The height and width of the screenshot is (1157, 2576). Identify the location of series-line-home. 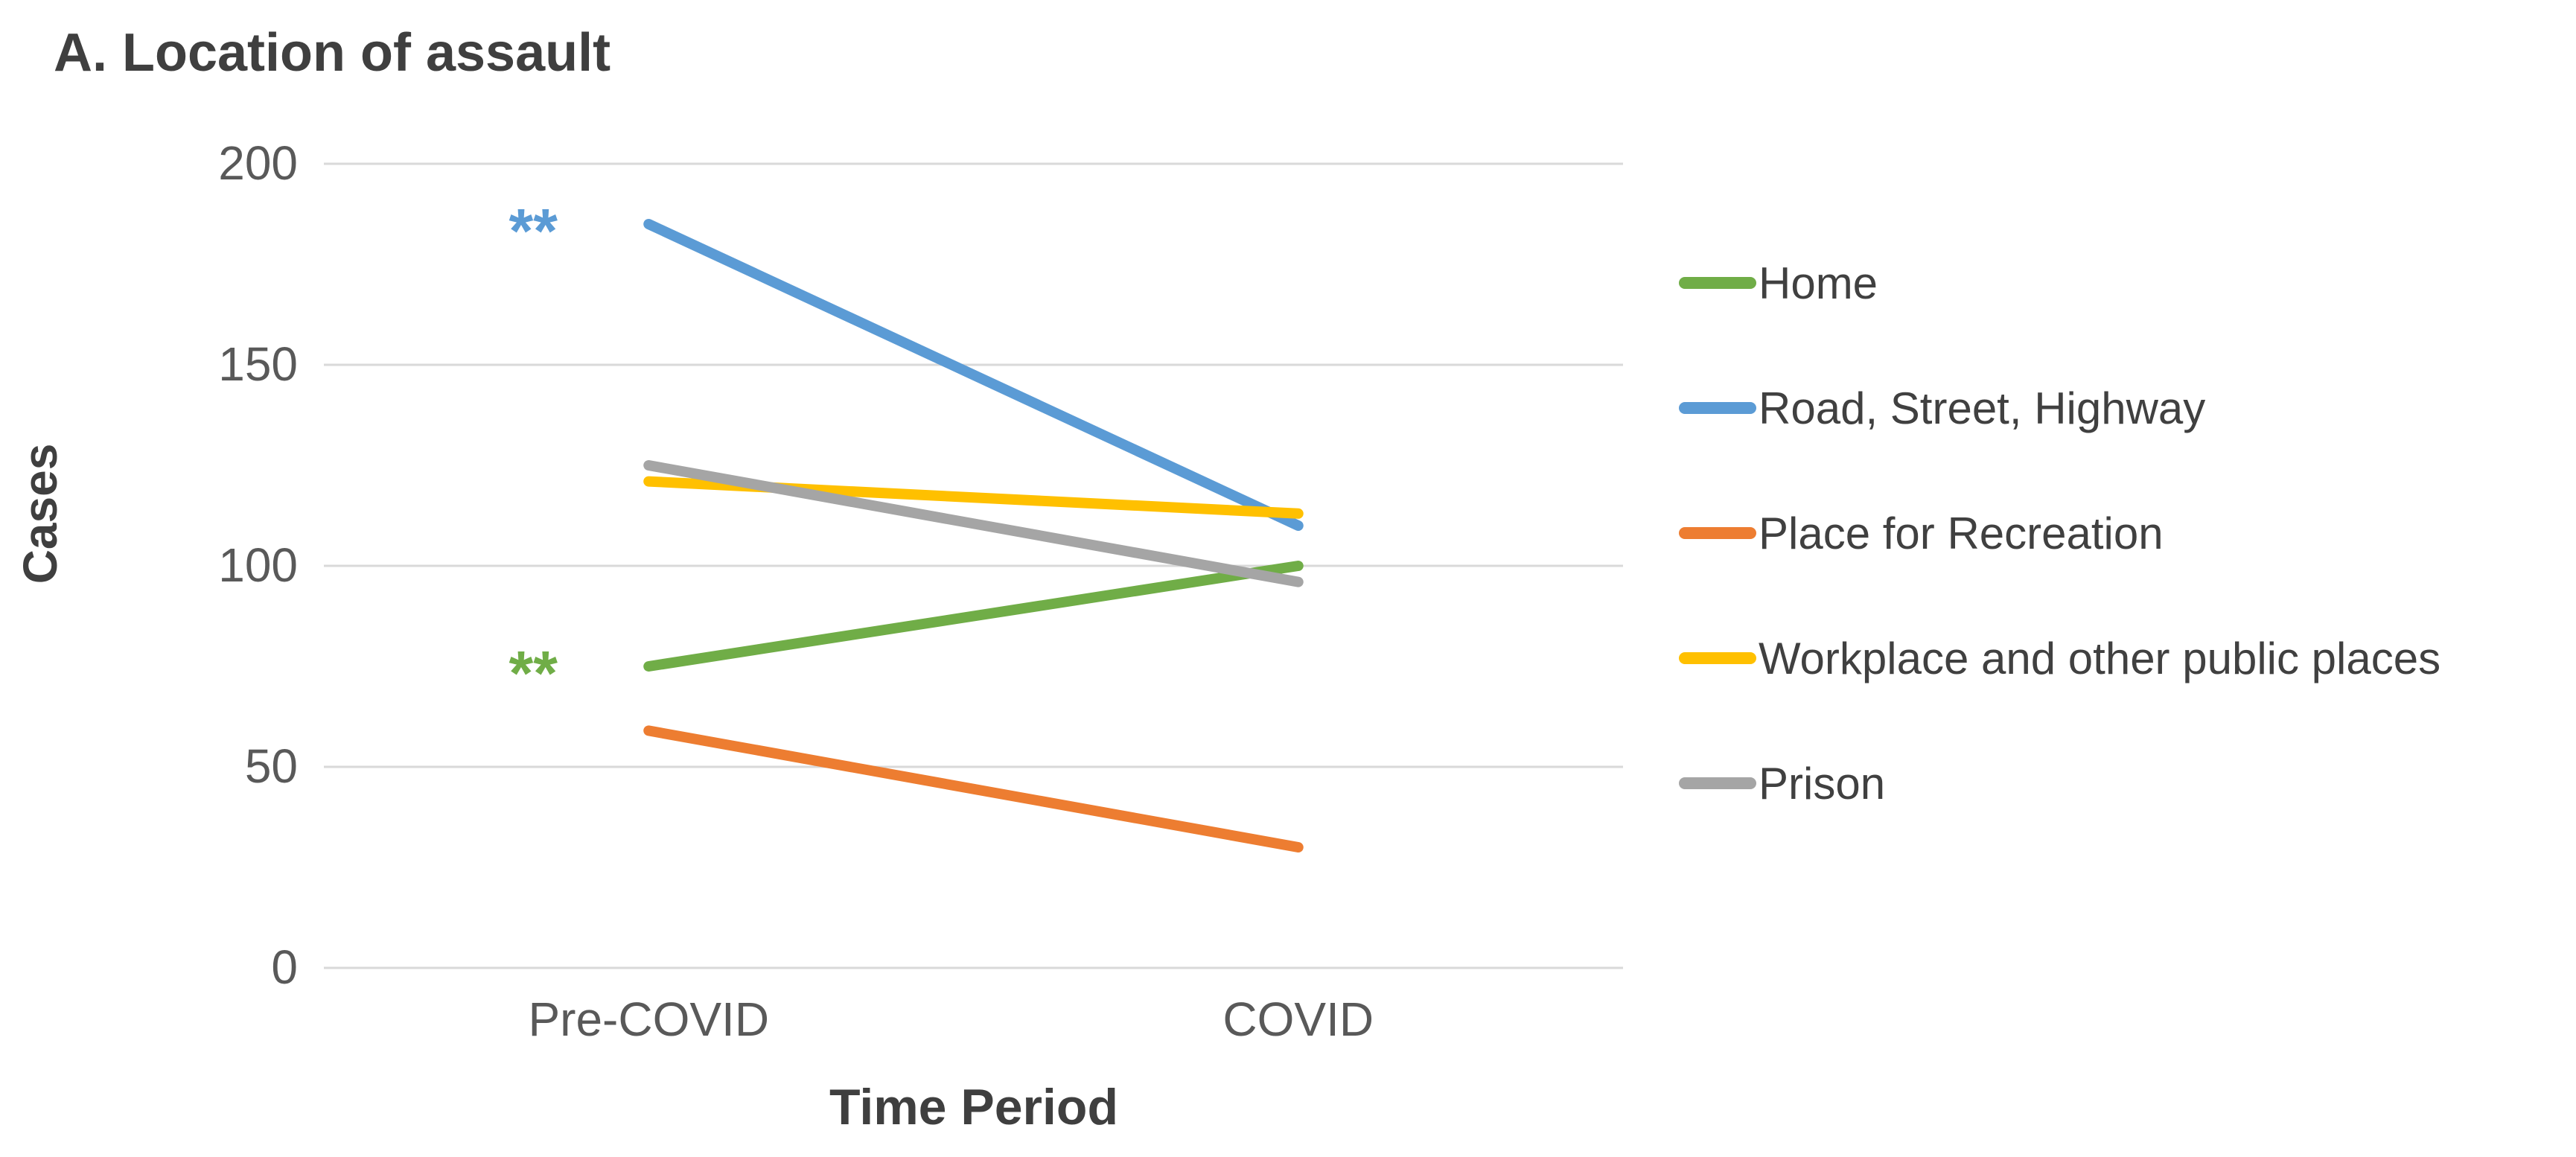
(973, 616).